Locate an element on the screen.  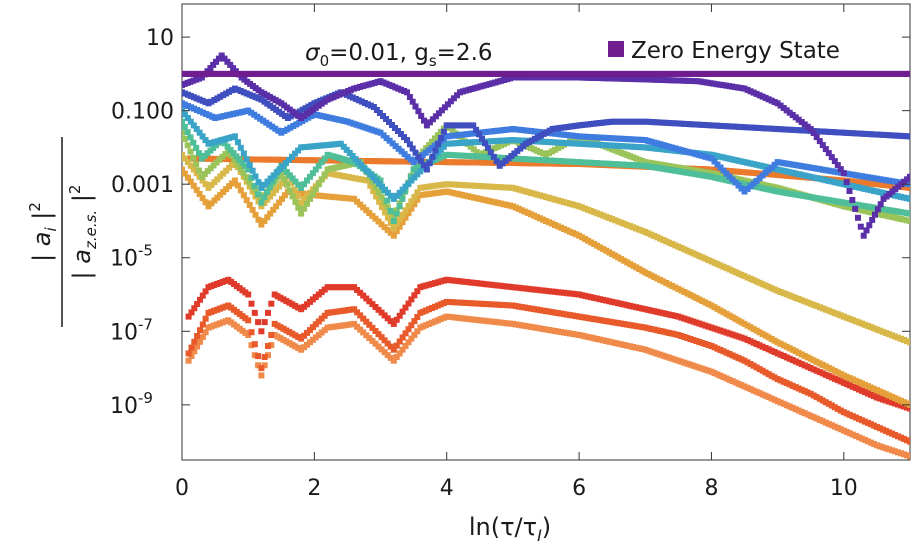
legend-swatch is located at coordinates (616, 49).